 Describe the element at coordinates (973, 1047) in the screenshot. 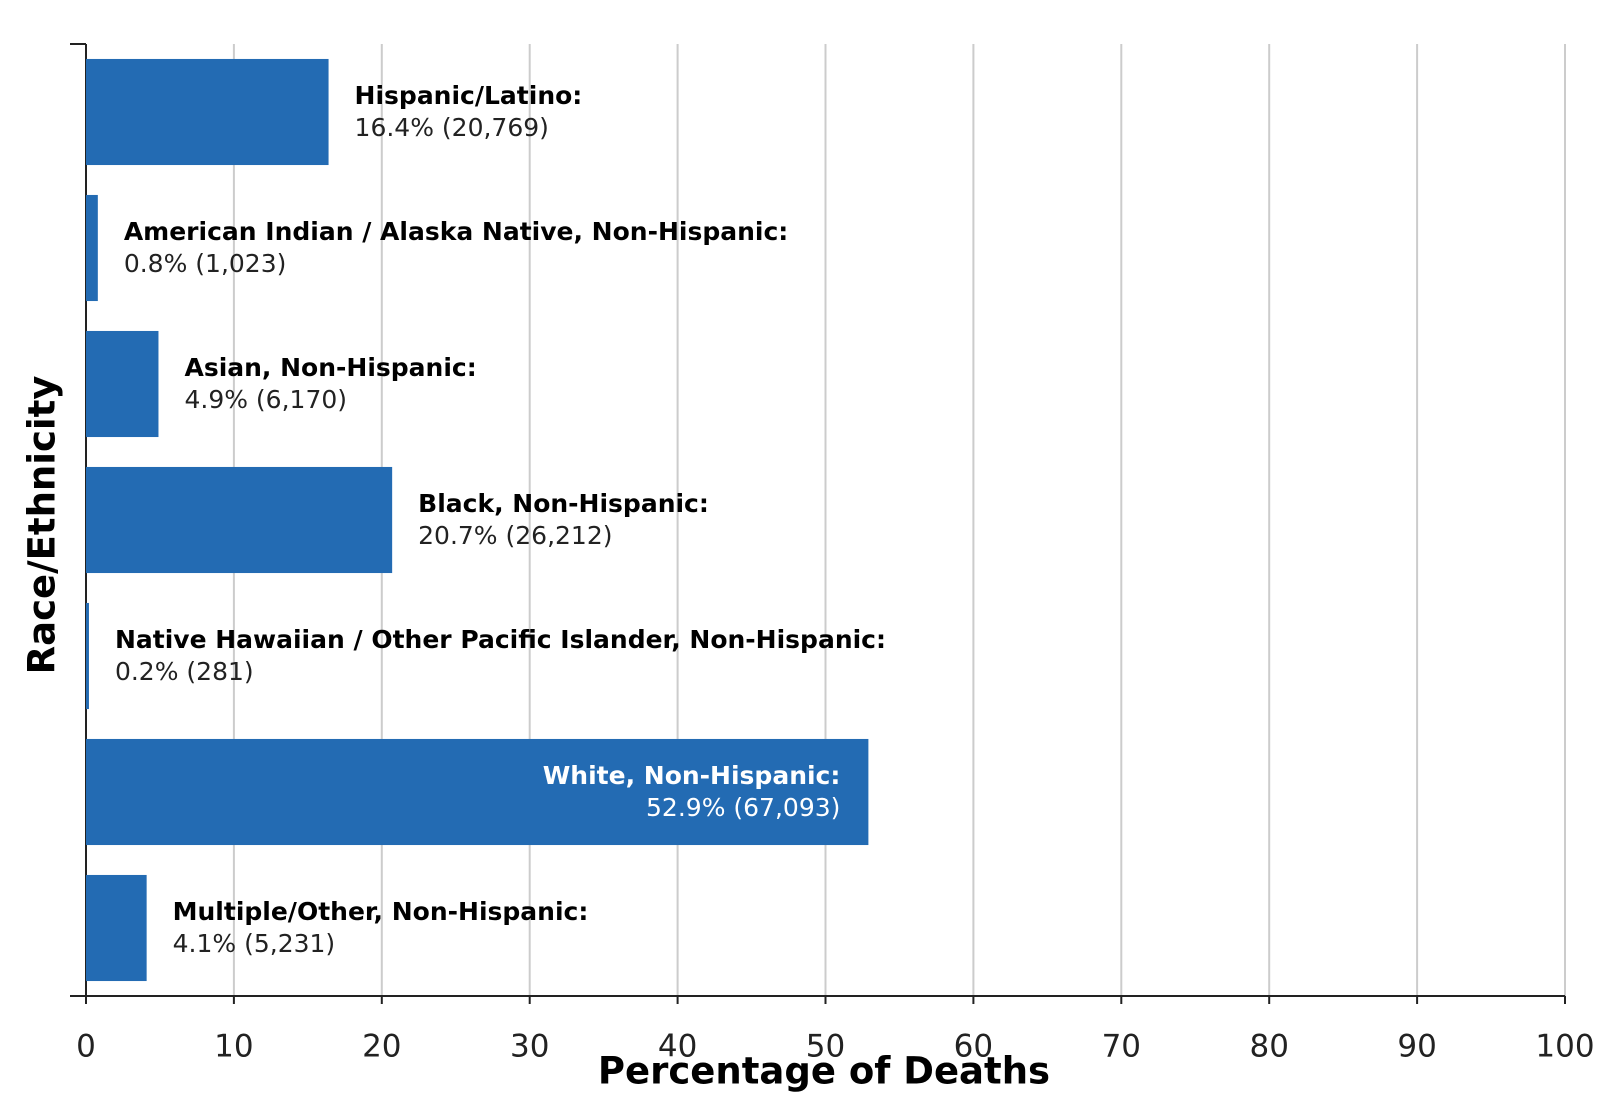

I see `x-tick-label: 60` at that location.